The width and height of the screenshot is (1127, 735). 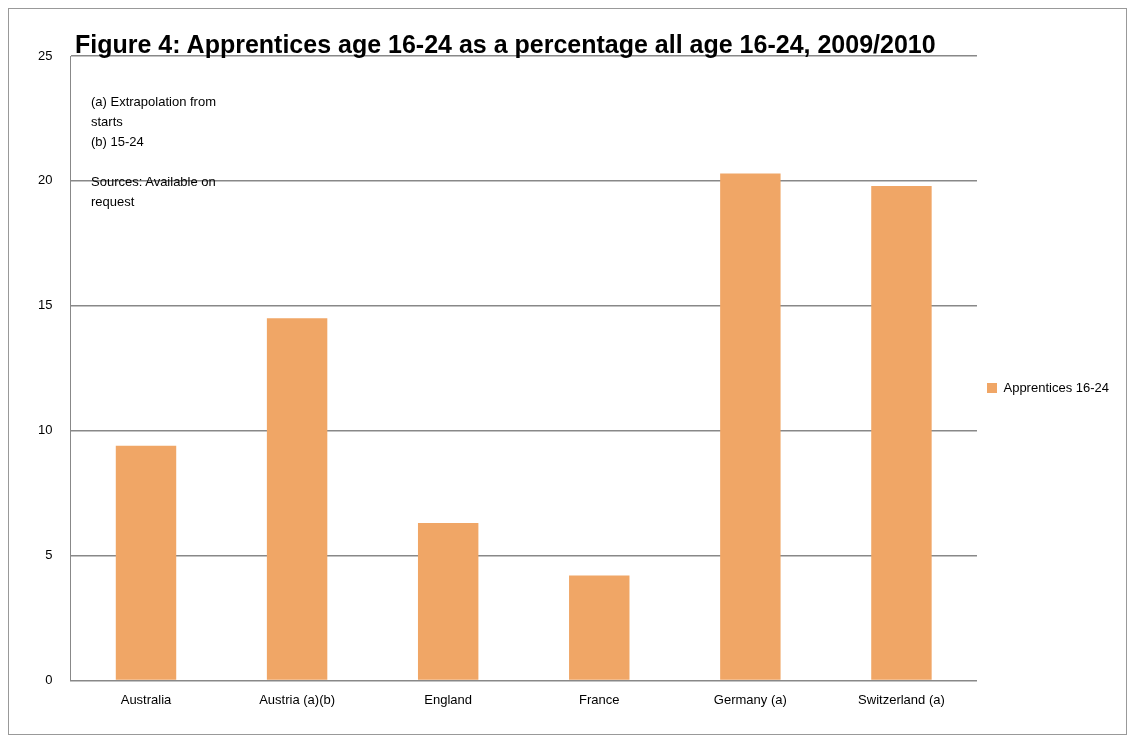 What do you see at coordinates (901, 699) in the screenshot?
I see `x-tick-label: Switzerland (a)` at bounding box center [901, 699].